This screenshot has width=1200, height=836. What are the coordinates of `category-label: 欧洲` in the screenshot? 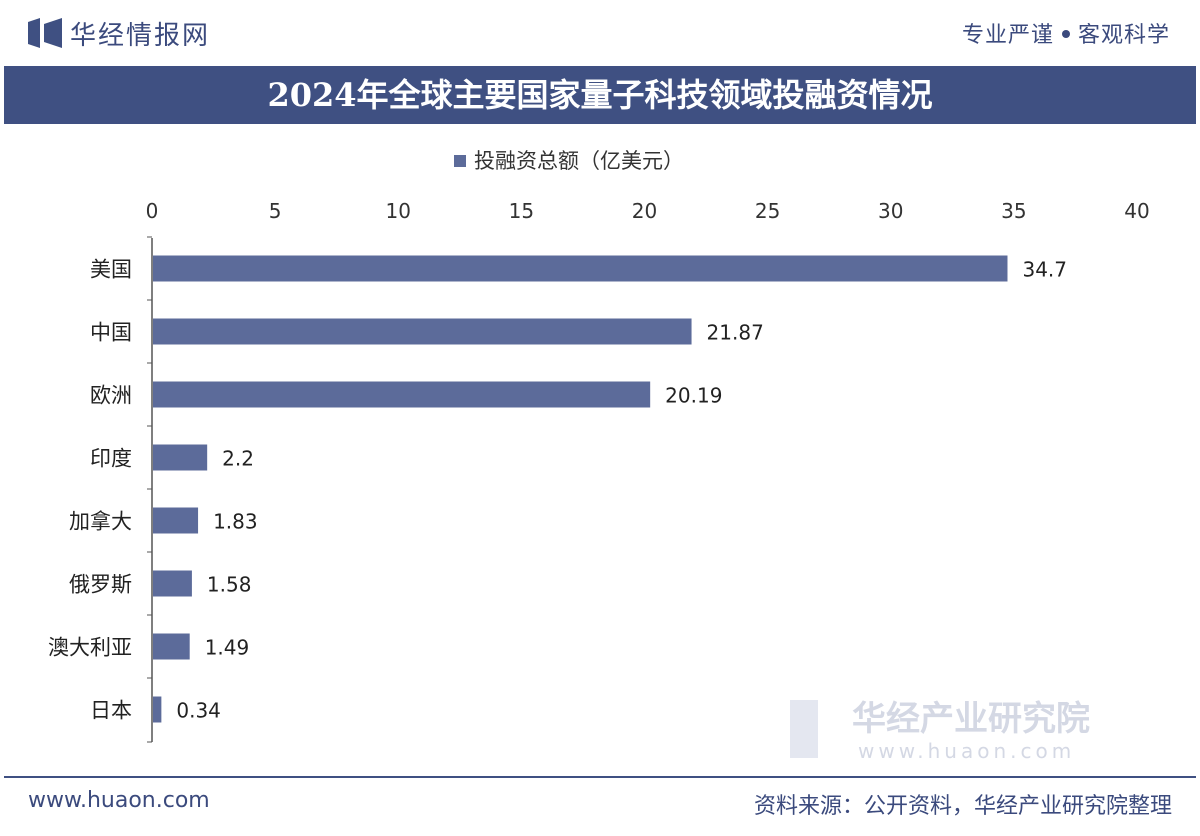 It's located at (111, 396).